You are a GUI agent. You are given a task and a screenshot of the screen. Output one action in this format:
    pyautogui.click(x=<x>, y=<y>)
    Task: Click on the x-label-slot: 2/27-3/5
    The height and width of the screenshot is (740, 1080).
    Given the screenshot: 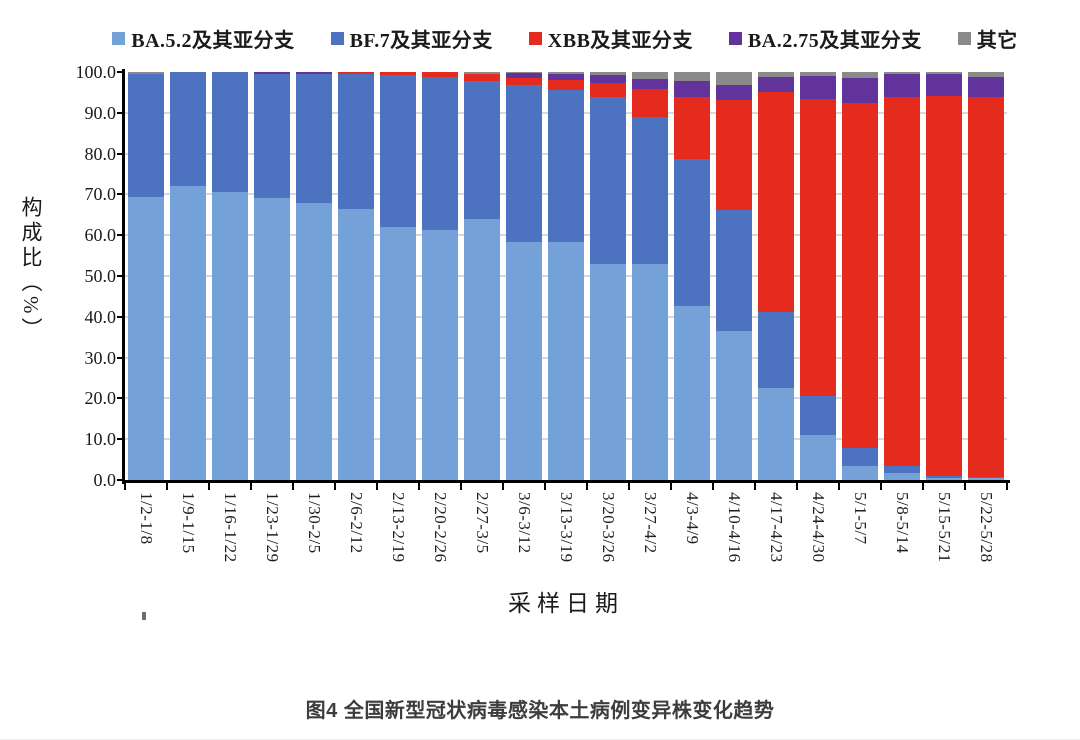 What is the action you would take?
    pyautogui.click(x=482, y=539)
    